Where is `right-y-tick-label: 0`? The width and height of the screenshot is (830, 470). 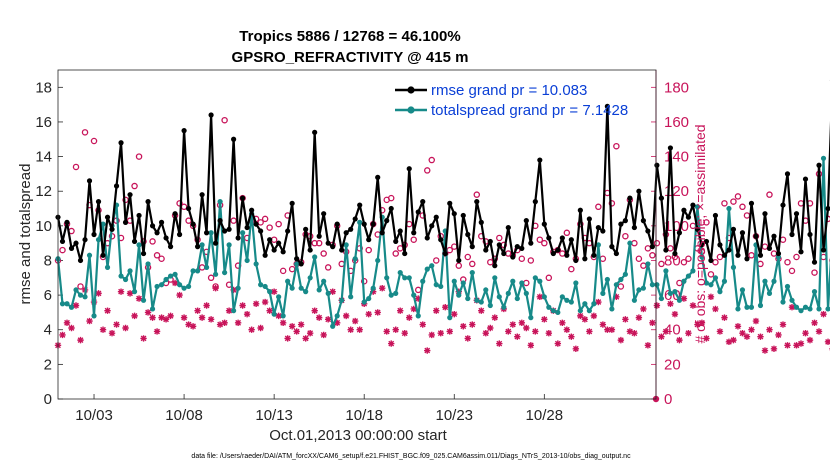 right-y-tick-label: 0 is located at coordinates (668, 399).